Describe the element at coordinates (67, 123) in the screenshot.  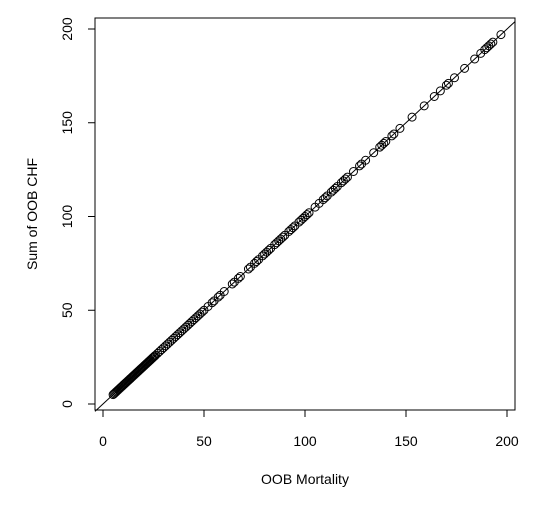
I see `y-tick-label: 150` at that location.